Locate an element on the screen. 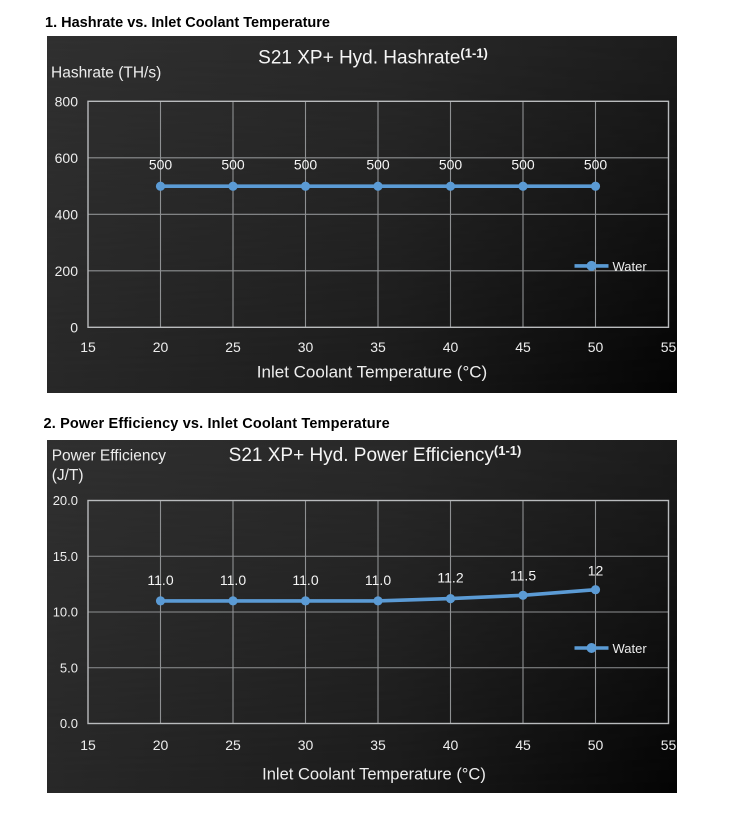 This screenshot has height=816, width=742. svg-text: 400 is located at coordinates (67, 214).